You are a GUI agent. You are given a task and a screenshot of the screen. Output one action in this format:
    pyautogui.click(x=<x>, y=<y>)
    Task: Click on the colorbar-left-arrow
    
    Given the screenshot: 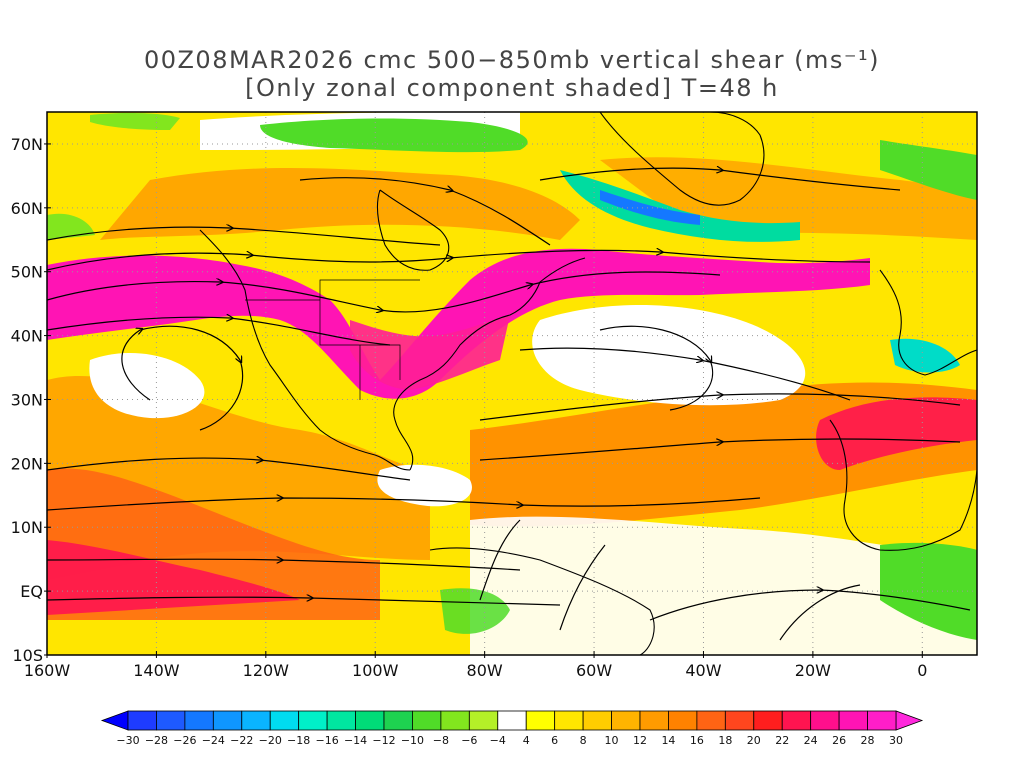 What is the action you would take?
    pyautogui.click(x=114, y=720)
    